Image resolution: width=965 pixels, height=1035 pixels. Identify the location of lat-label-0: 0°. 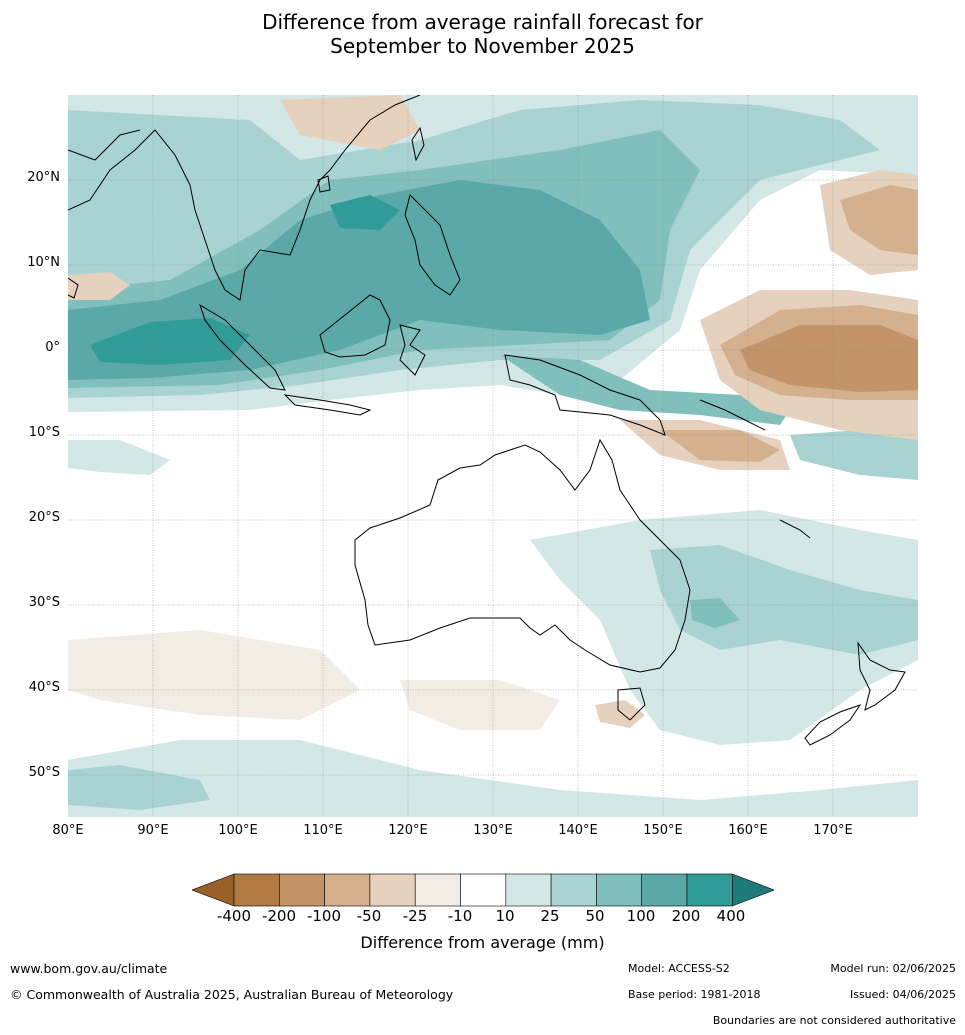
(52, 347).